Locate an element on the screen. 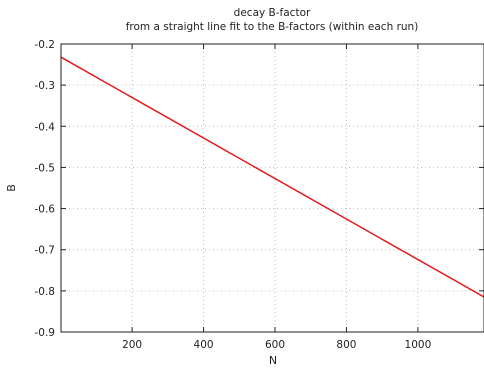 This screenshot has width=484, height=369. y-axis-label: B is located at coordinates (11, 188).